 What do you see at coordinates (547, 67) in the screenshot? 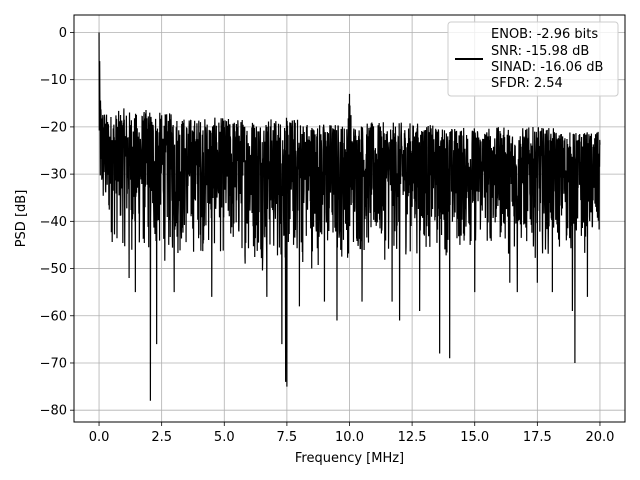
I see `legend-entry-sinad: SINAD: -16.06 dB` at bounding box center [547, 67].